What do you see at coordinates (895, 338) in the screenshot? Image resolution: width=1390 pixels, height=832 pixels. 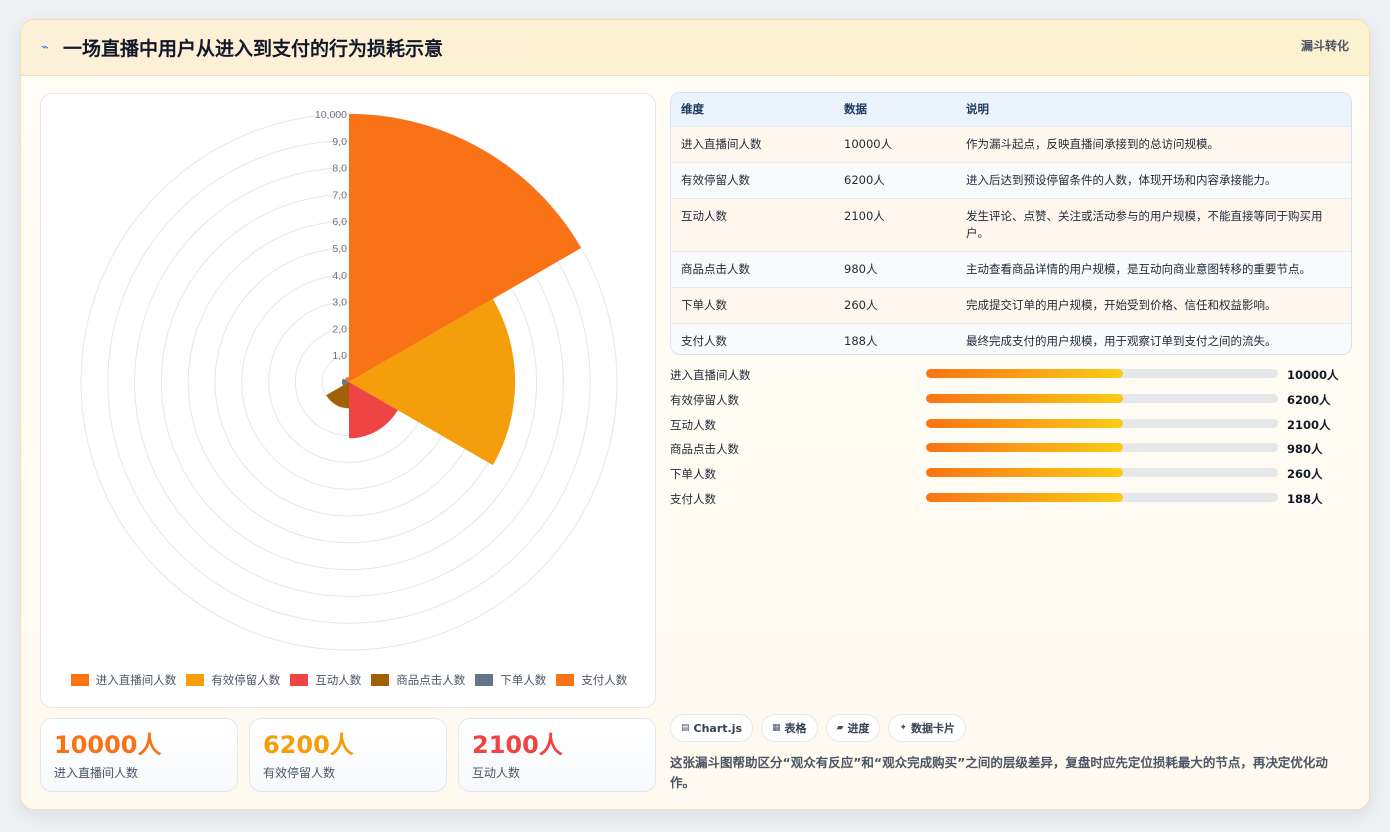 I see `table-cell: 188人` at bounding box center [895, 338].